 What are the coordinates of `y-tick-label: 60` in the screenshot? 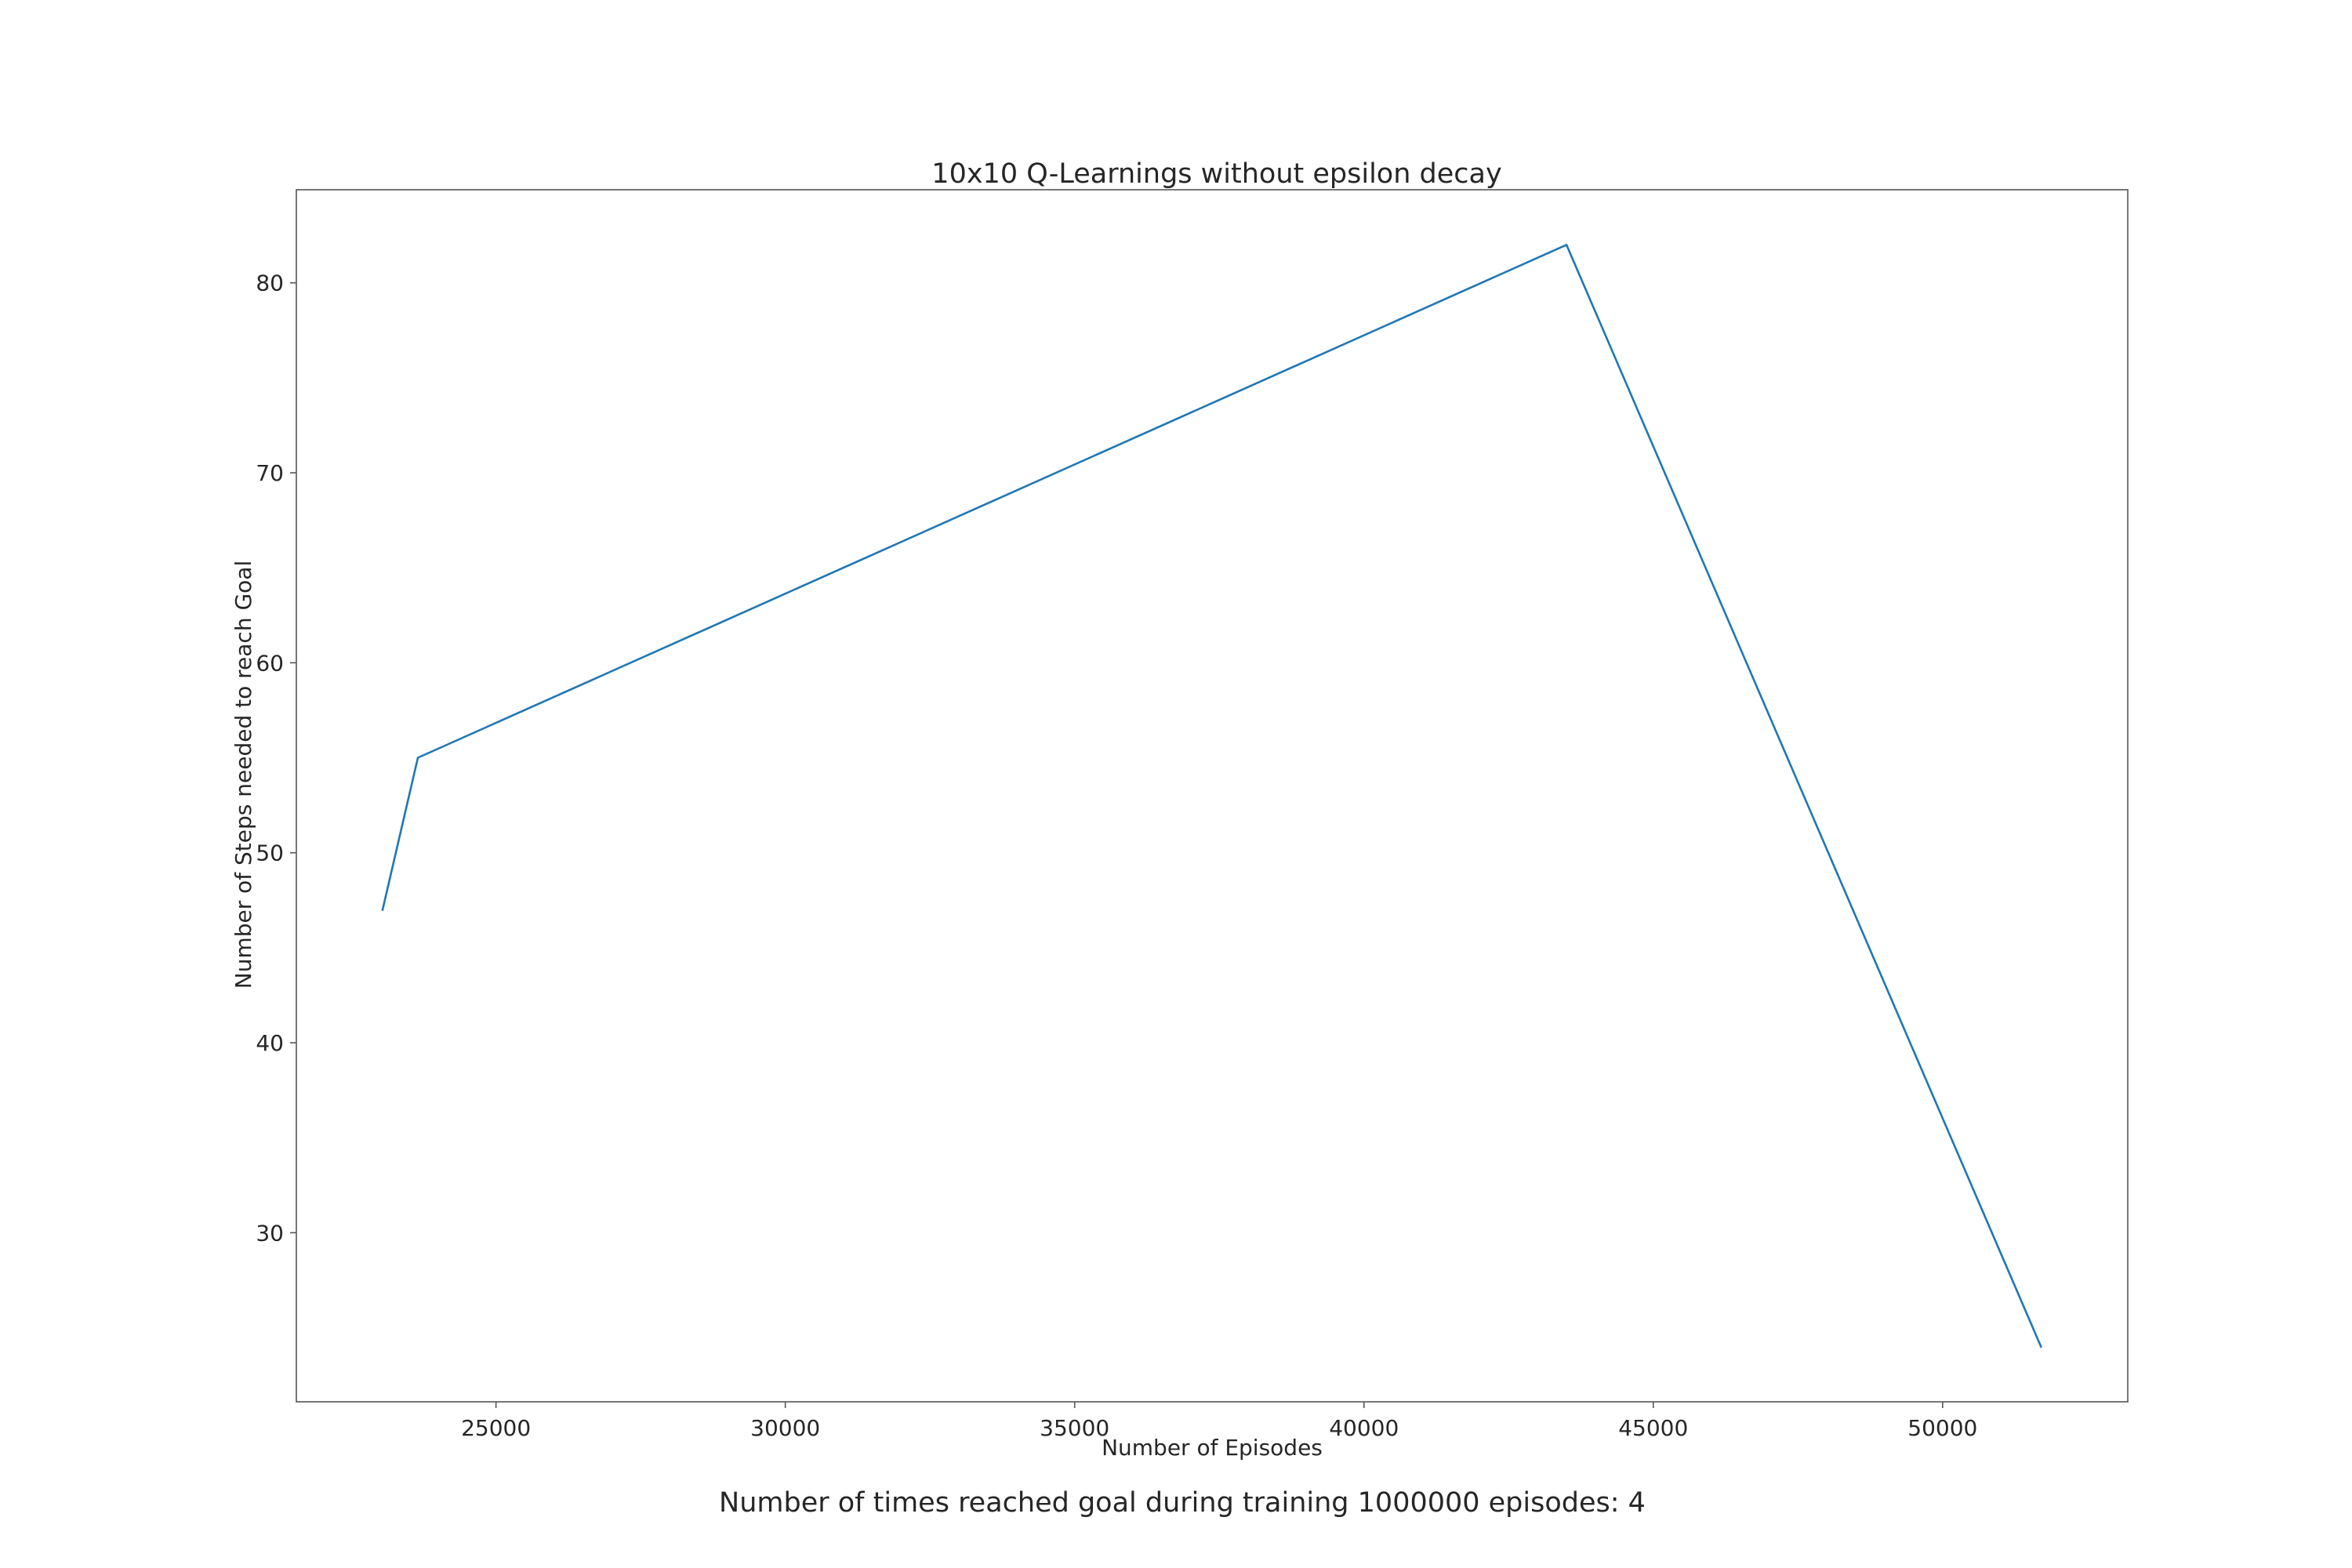 It's located at (270, 663).